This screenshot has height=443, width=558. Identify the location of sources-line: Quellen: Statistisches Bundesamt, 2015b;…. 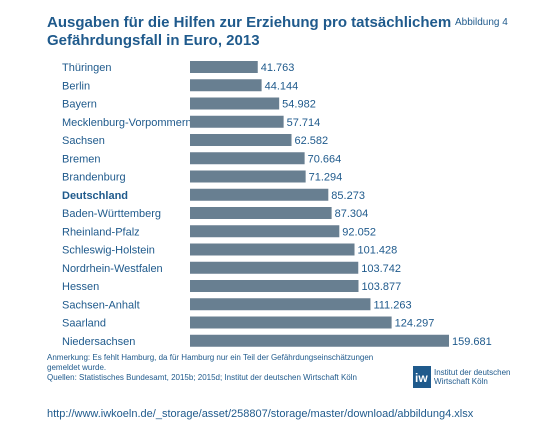
(202, 377).